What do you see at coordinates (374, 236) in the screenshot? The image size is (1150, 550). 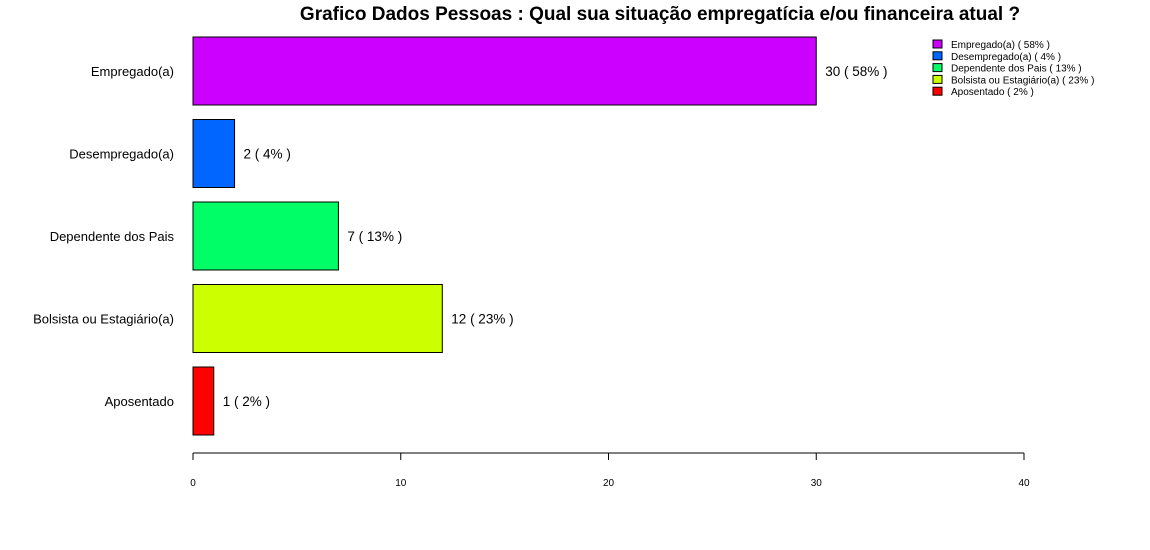 I see `data-label-dependente-dos-pais: 7 ( 13% )` at bounding box center [374, 236].